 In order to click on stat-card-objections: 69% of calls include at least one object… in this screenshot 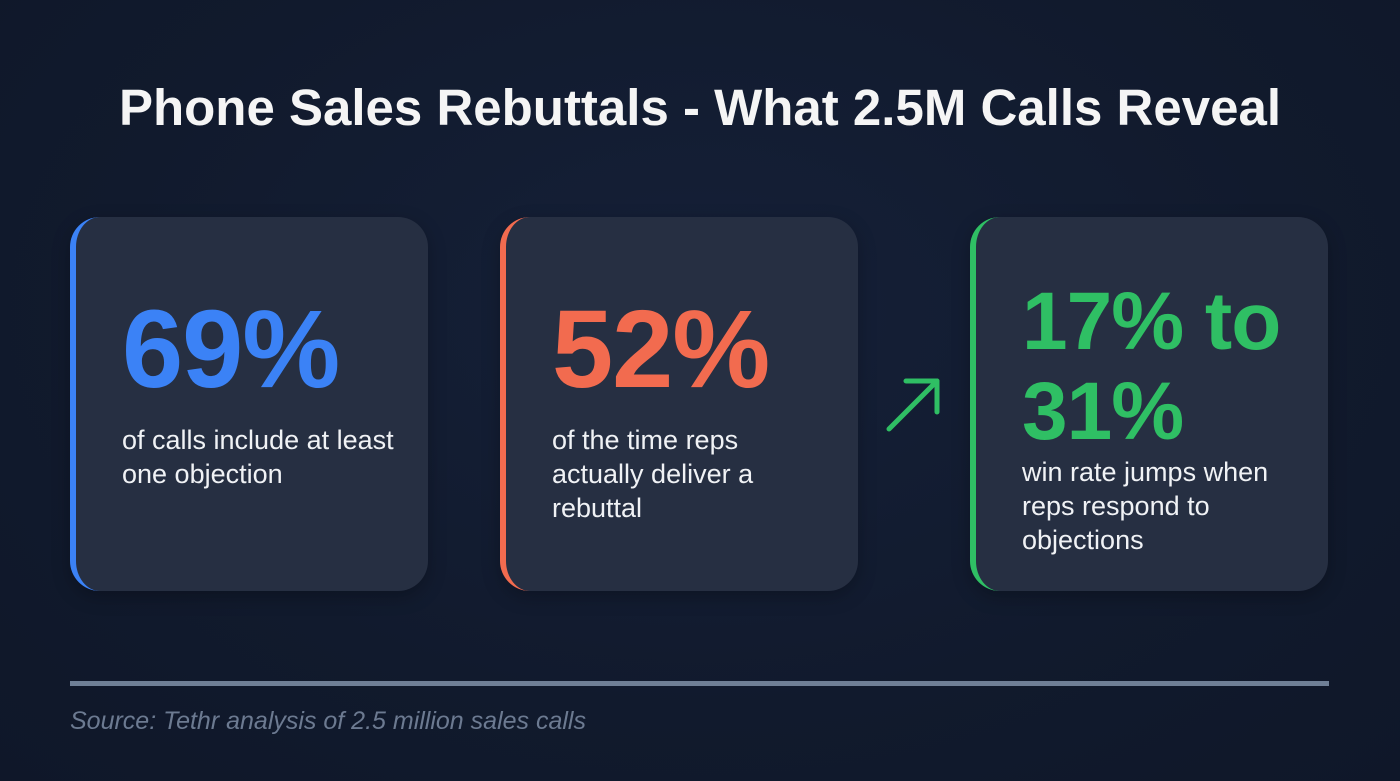, I will do `click(249, 404)`.